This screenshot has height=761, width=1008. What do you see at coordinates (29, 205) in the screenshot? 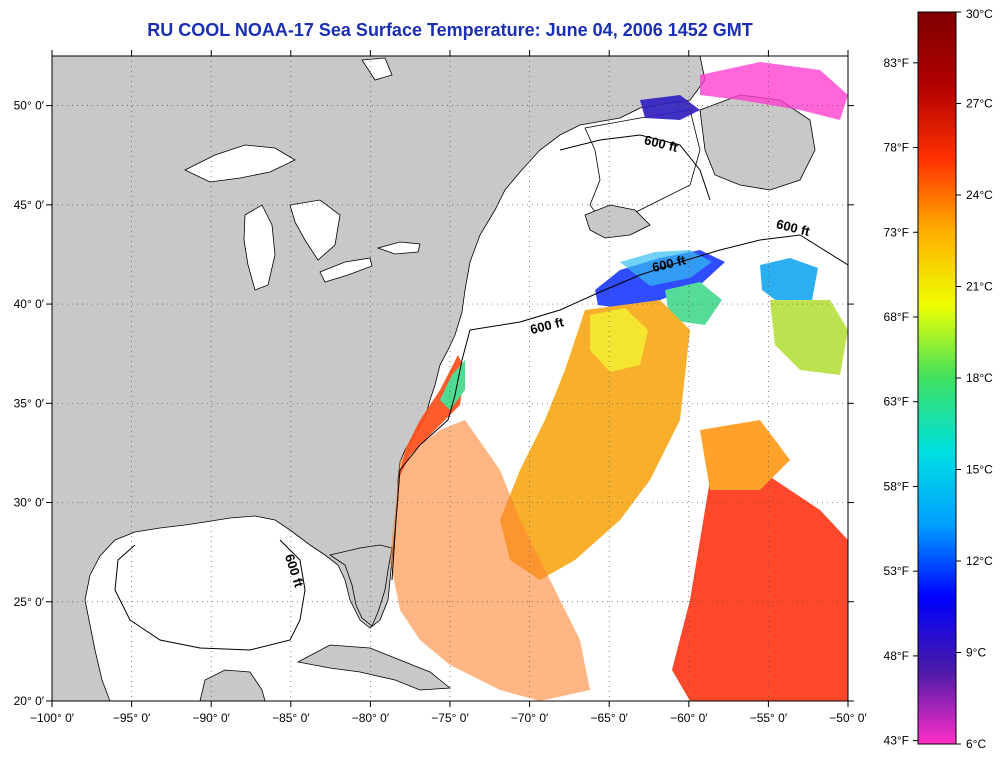
I see `lat-tick-label: 45° 0′` at bounding box center [29, 205].